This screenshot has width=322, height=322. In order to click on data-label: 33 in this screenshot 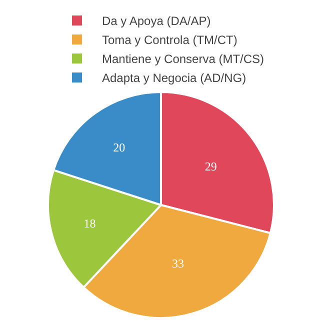, I will do `click(178, 263)`.